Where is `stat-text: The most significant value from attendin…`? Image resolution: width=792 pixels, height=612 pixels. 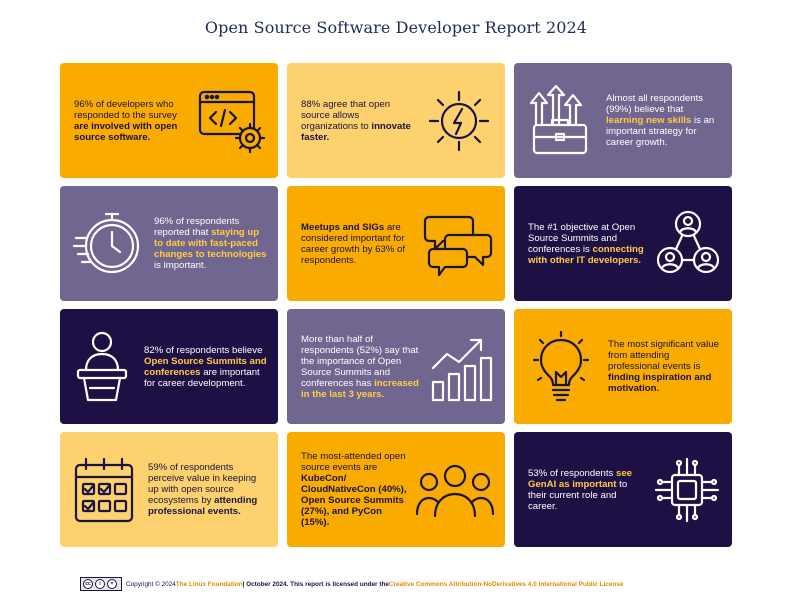 stat-text: The most significant value from attendin… is located at coordinates (665, 366).